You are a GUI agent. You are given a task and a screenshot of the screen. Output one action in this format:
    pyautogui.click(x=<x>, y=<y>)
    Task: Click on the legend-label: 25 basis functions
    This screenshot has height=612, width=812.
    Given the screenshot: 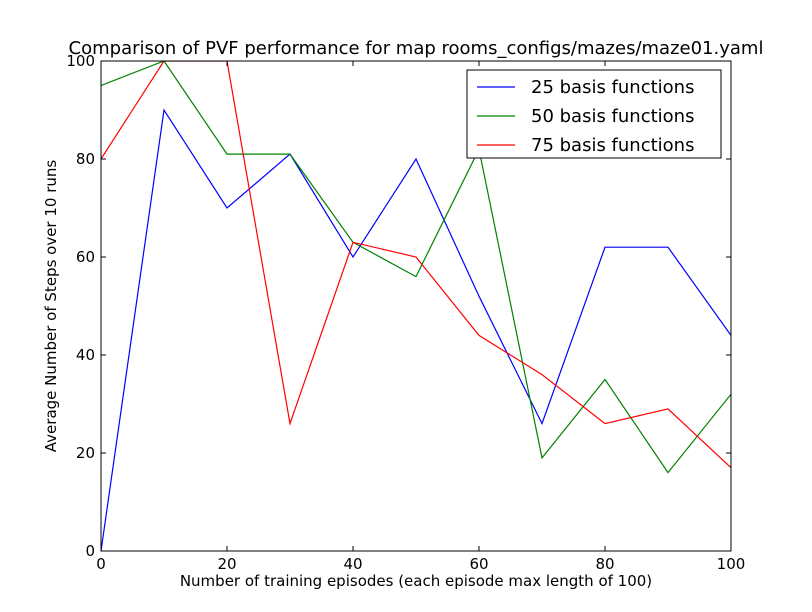 What is the action you would take?
    pyautogui.click(x=612, y=87)
    